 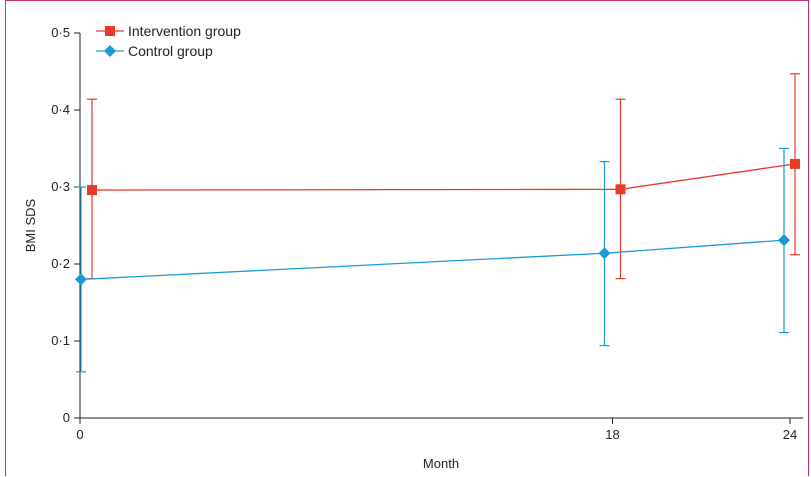 I want to click on legend-item-intervention: Intervention group, so click(x=168, y=31).